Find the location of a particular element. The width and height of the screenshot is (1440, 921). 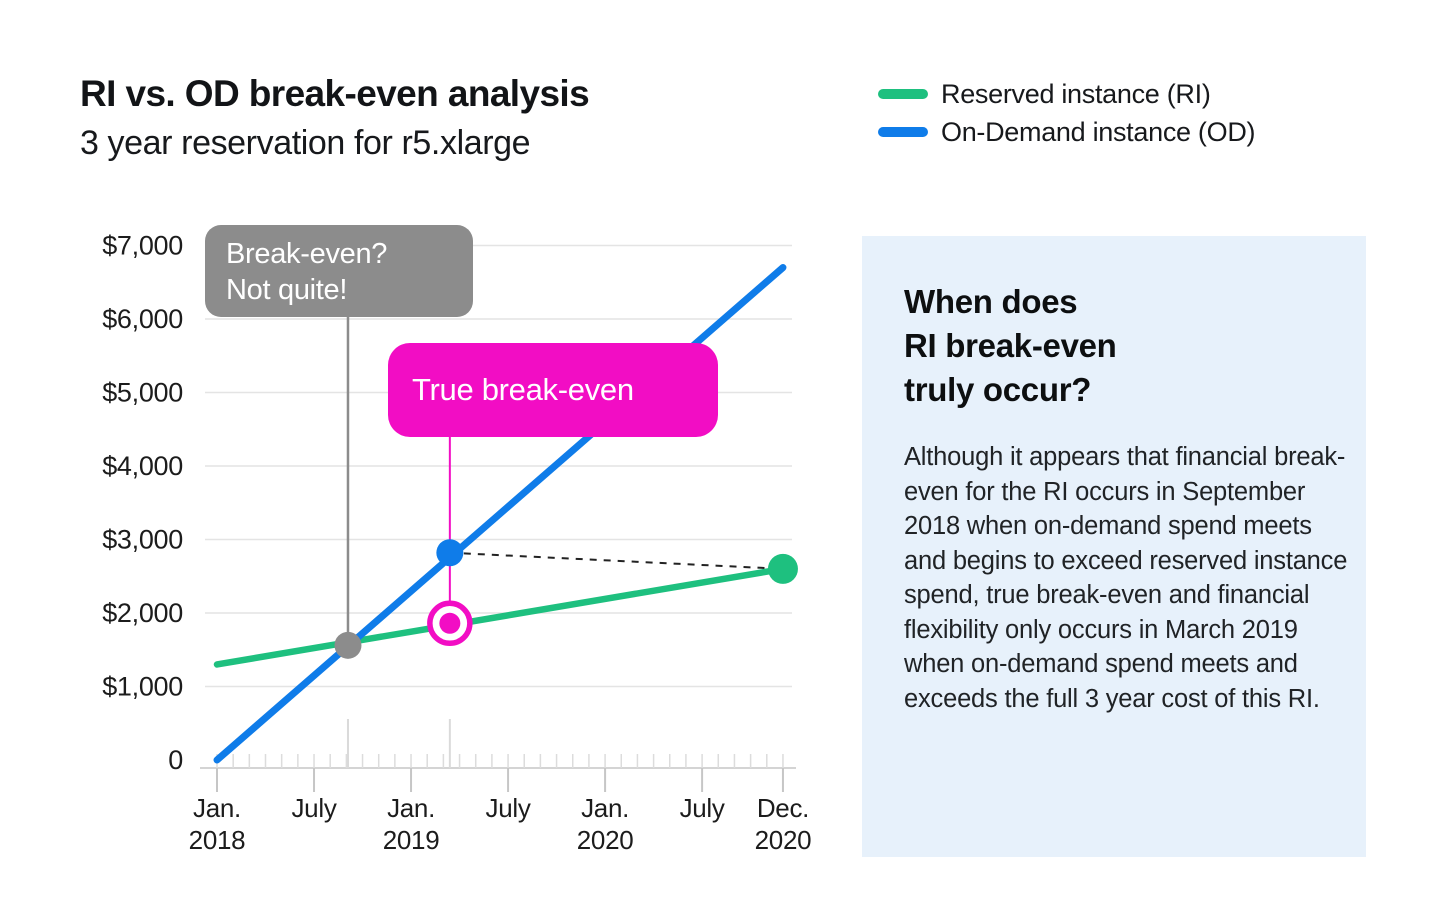

od-line-swatch is located at coordinates (903, 132).